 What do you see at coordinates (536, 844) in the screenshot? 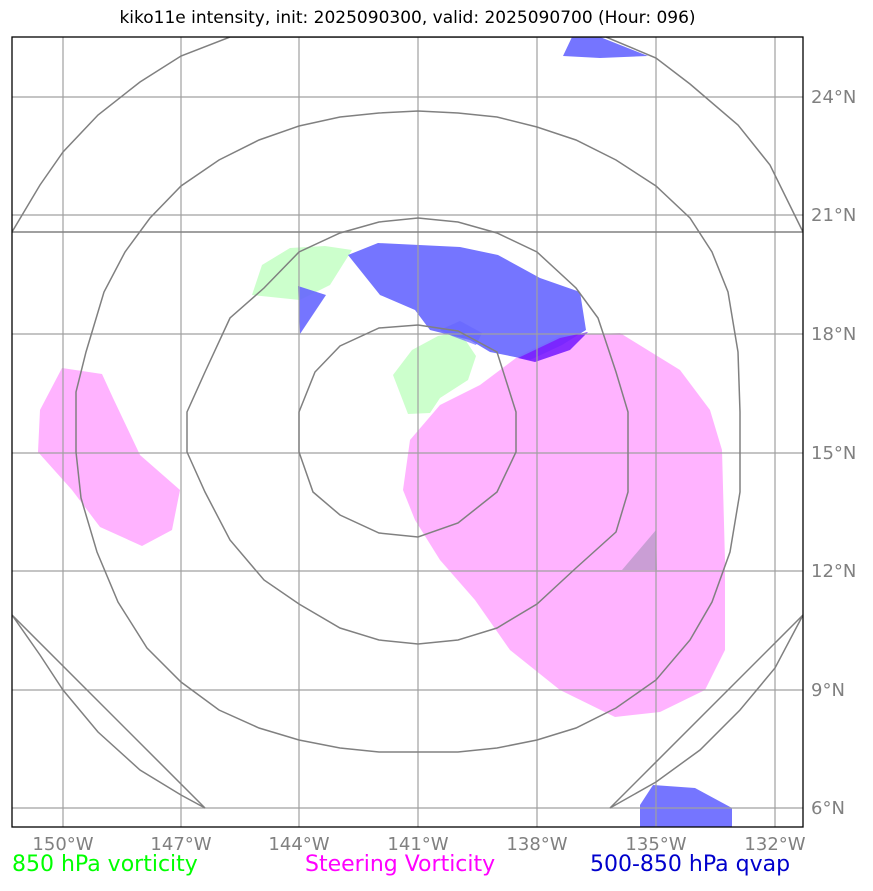
I see `lon-tick-label: 138°W` at bounding box center [536, 844].